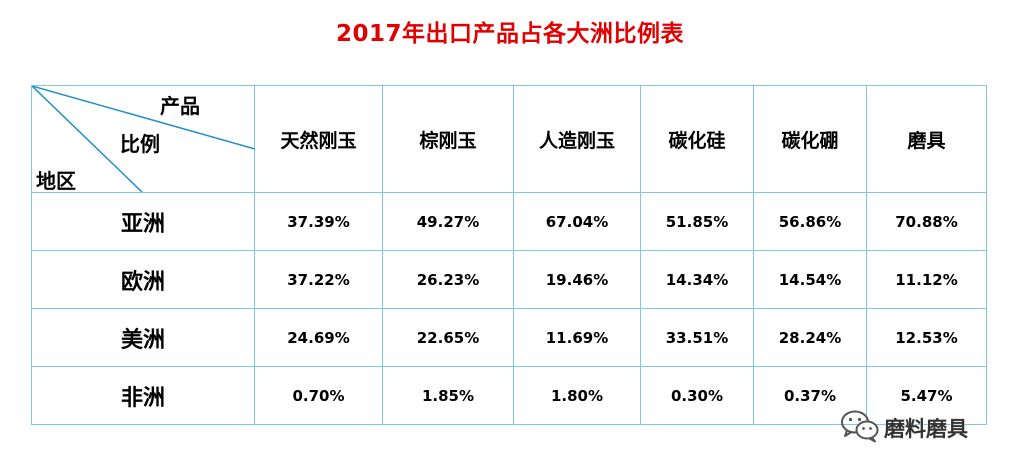 Image resolution: width=1020 pixels, height=471 pixels. What do you see at coordinates (318, 221) in the screenshot?
I see `table-cell: 37.39%` at bounding box center [318, 221].